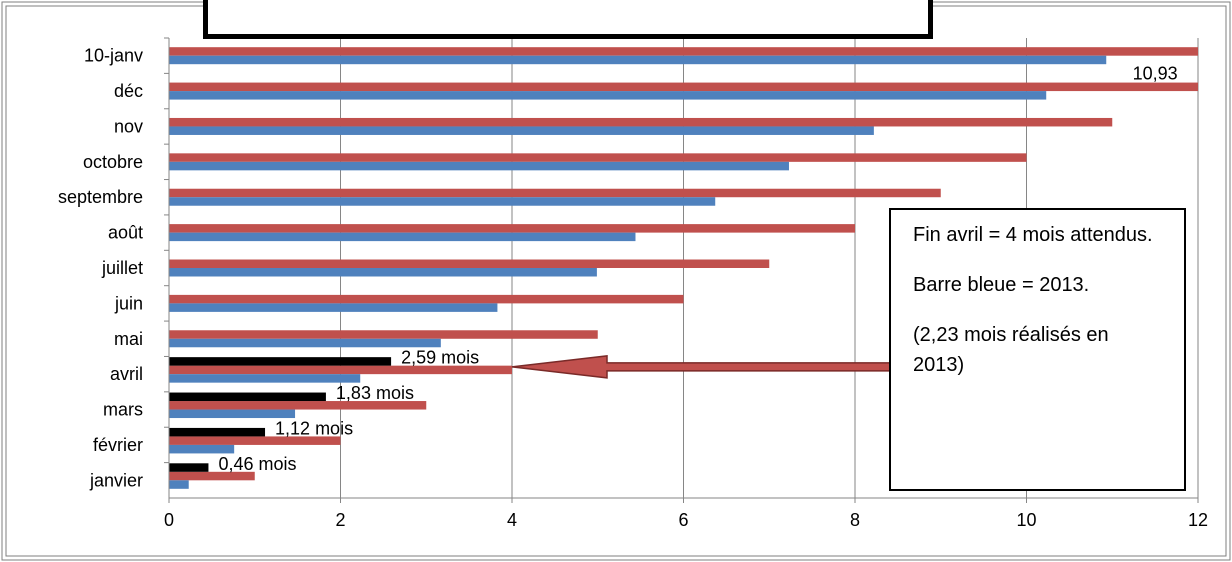  I want to click on x-tick-label: 6, so click(683, 520).